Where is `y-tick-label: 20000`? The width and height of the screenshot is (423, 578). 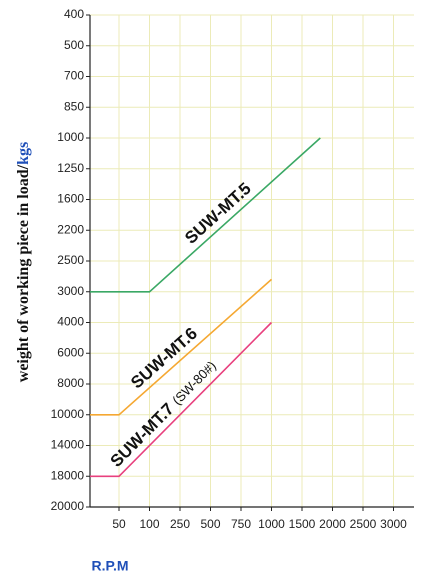 y-tick-label: 20000 is located at coordinates (68, 506).